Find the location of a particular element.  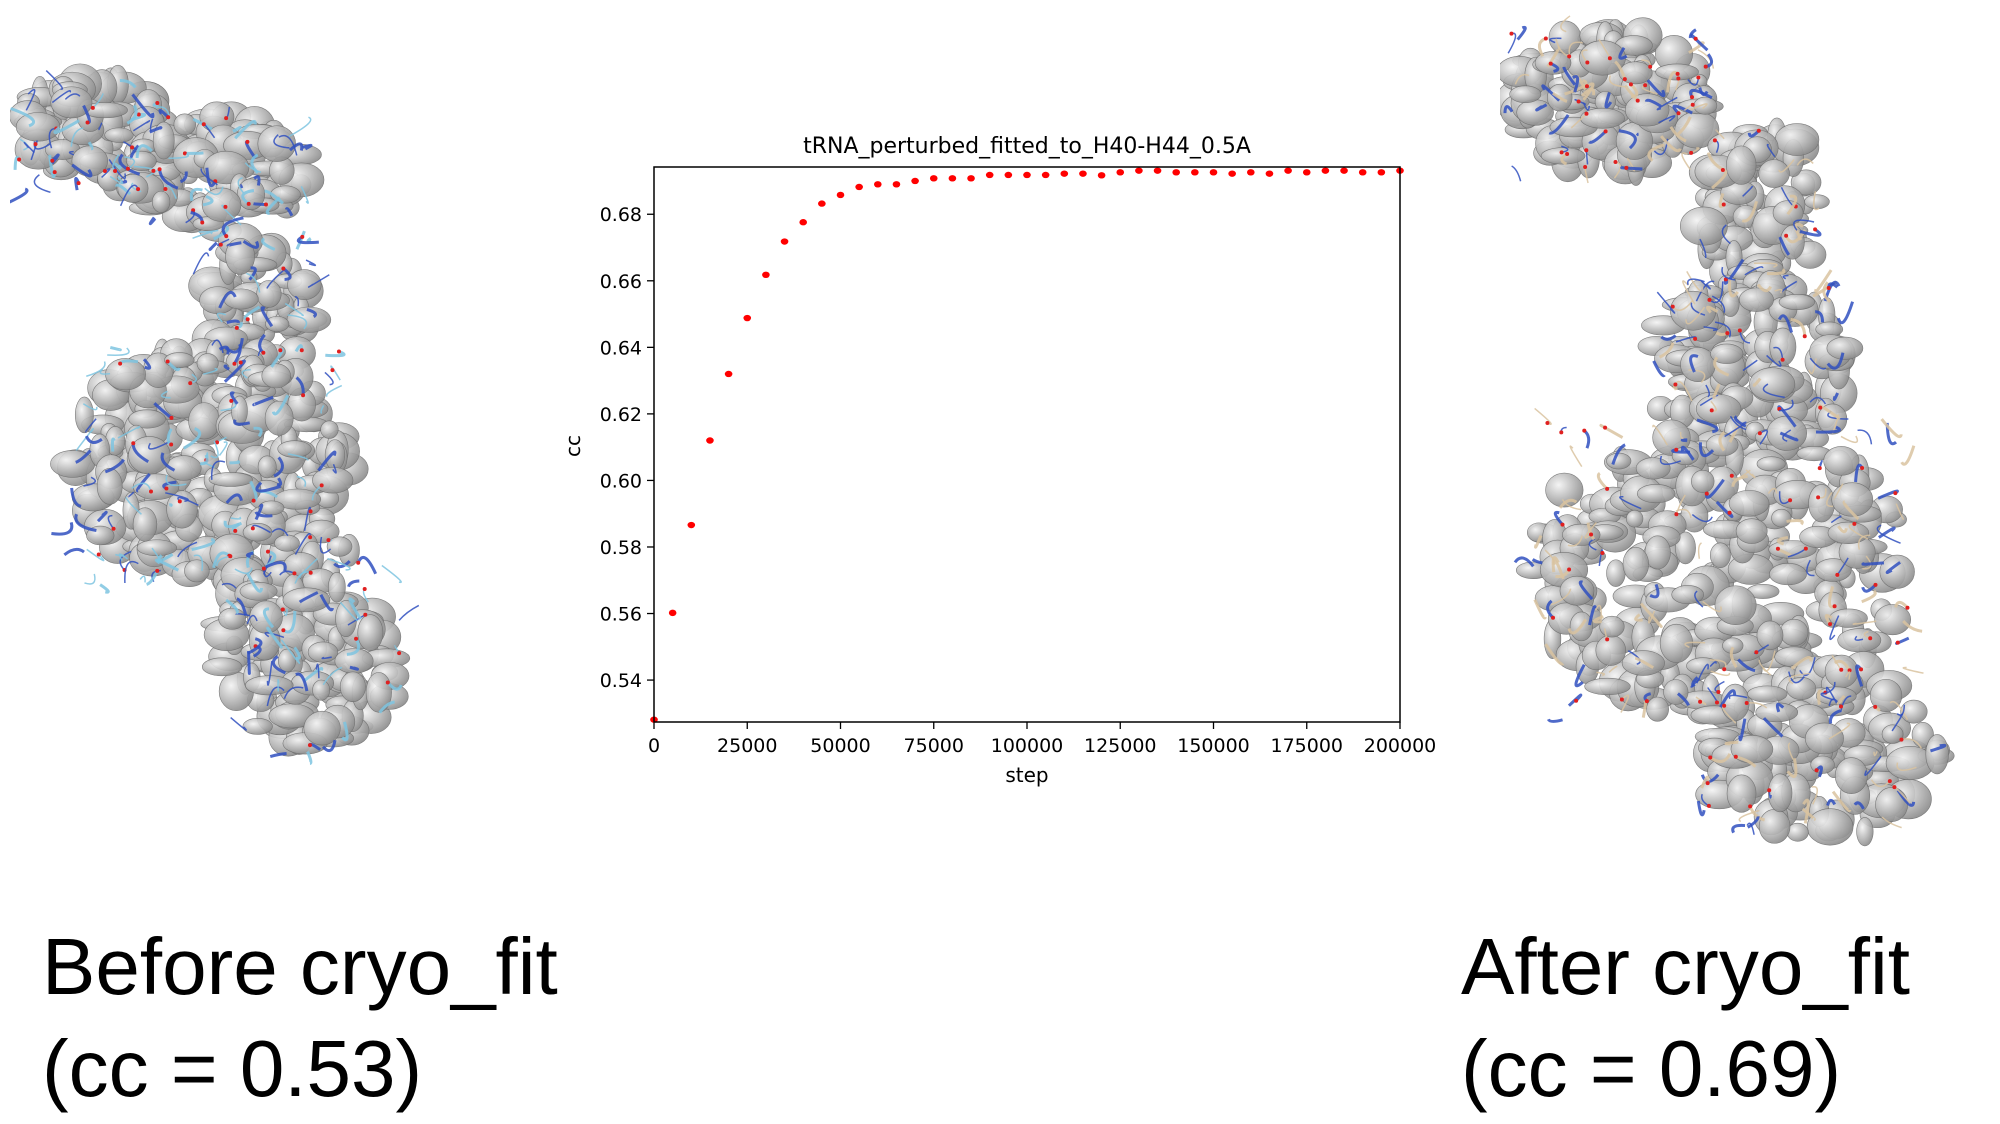

y-tick-label: 0.62 is located at coordinates (621, 415).